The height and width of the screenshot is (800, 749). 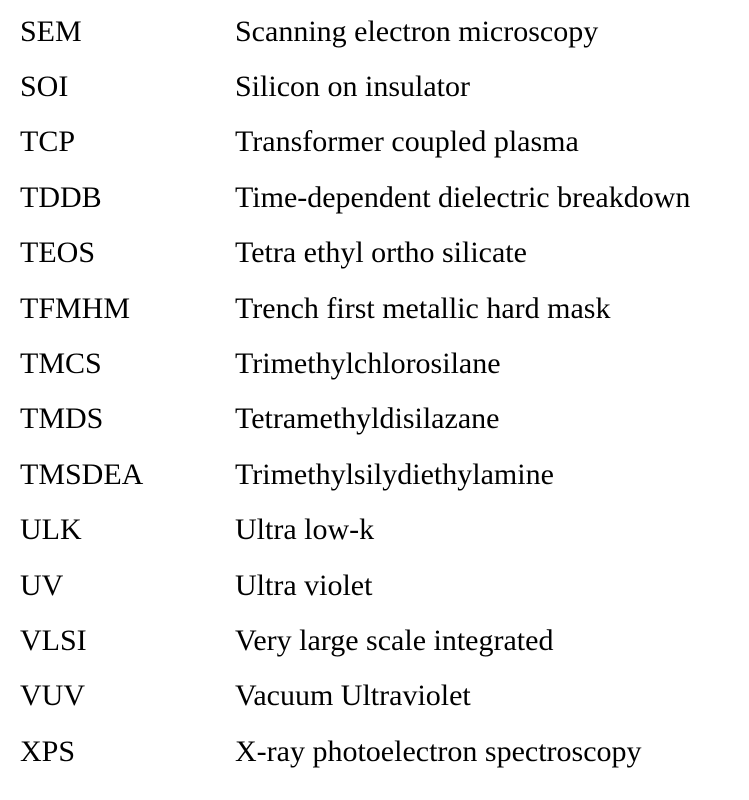 I want to click on abbreviation-row: TMSDEA Trimethylsilydiethylamine, so click(x=374, y=474).